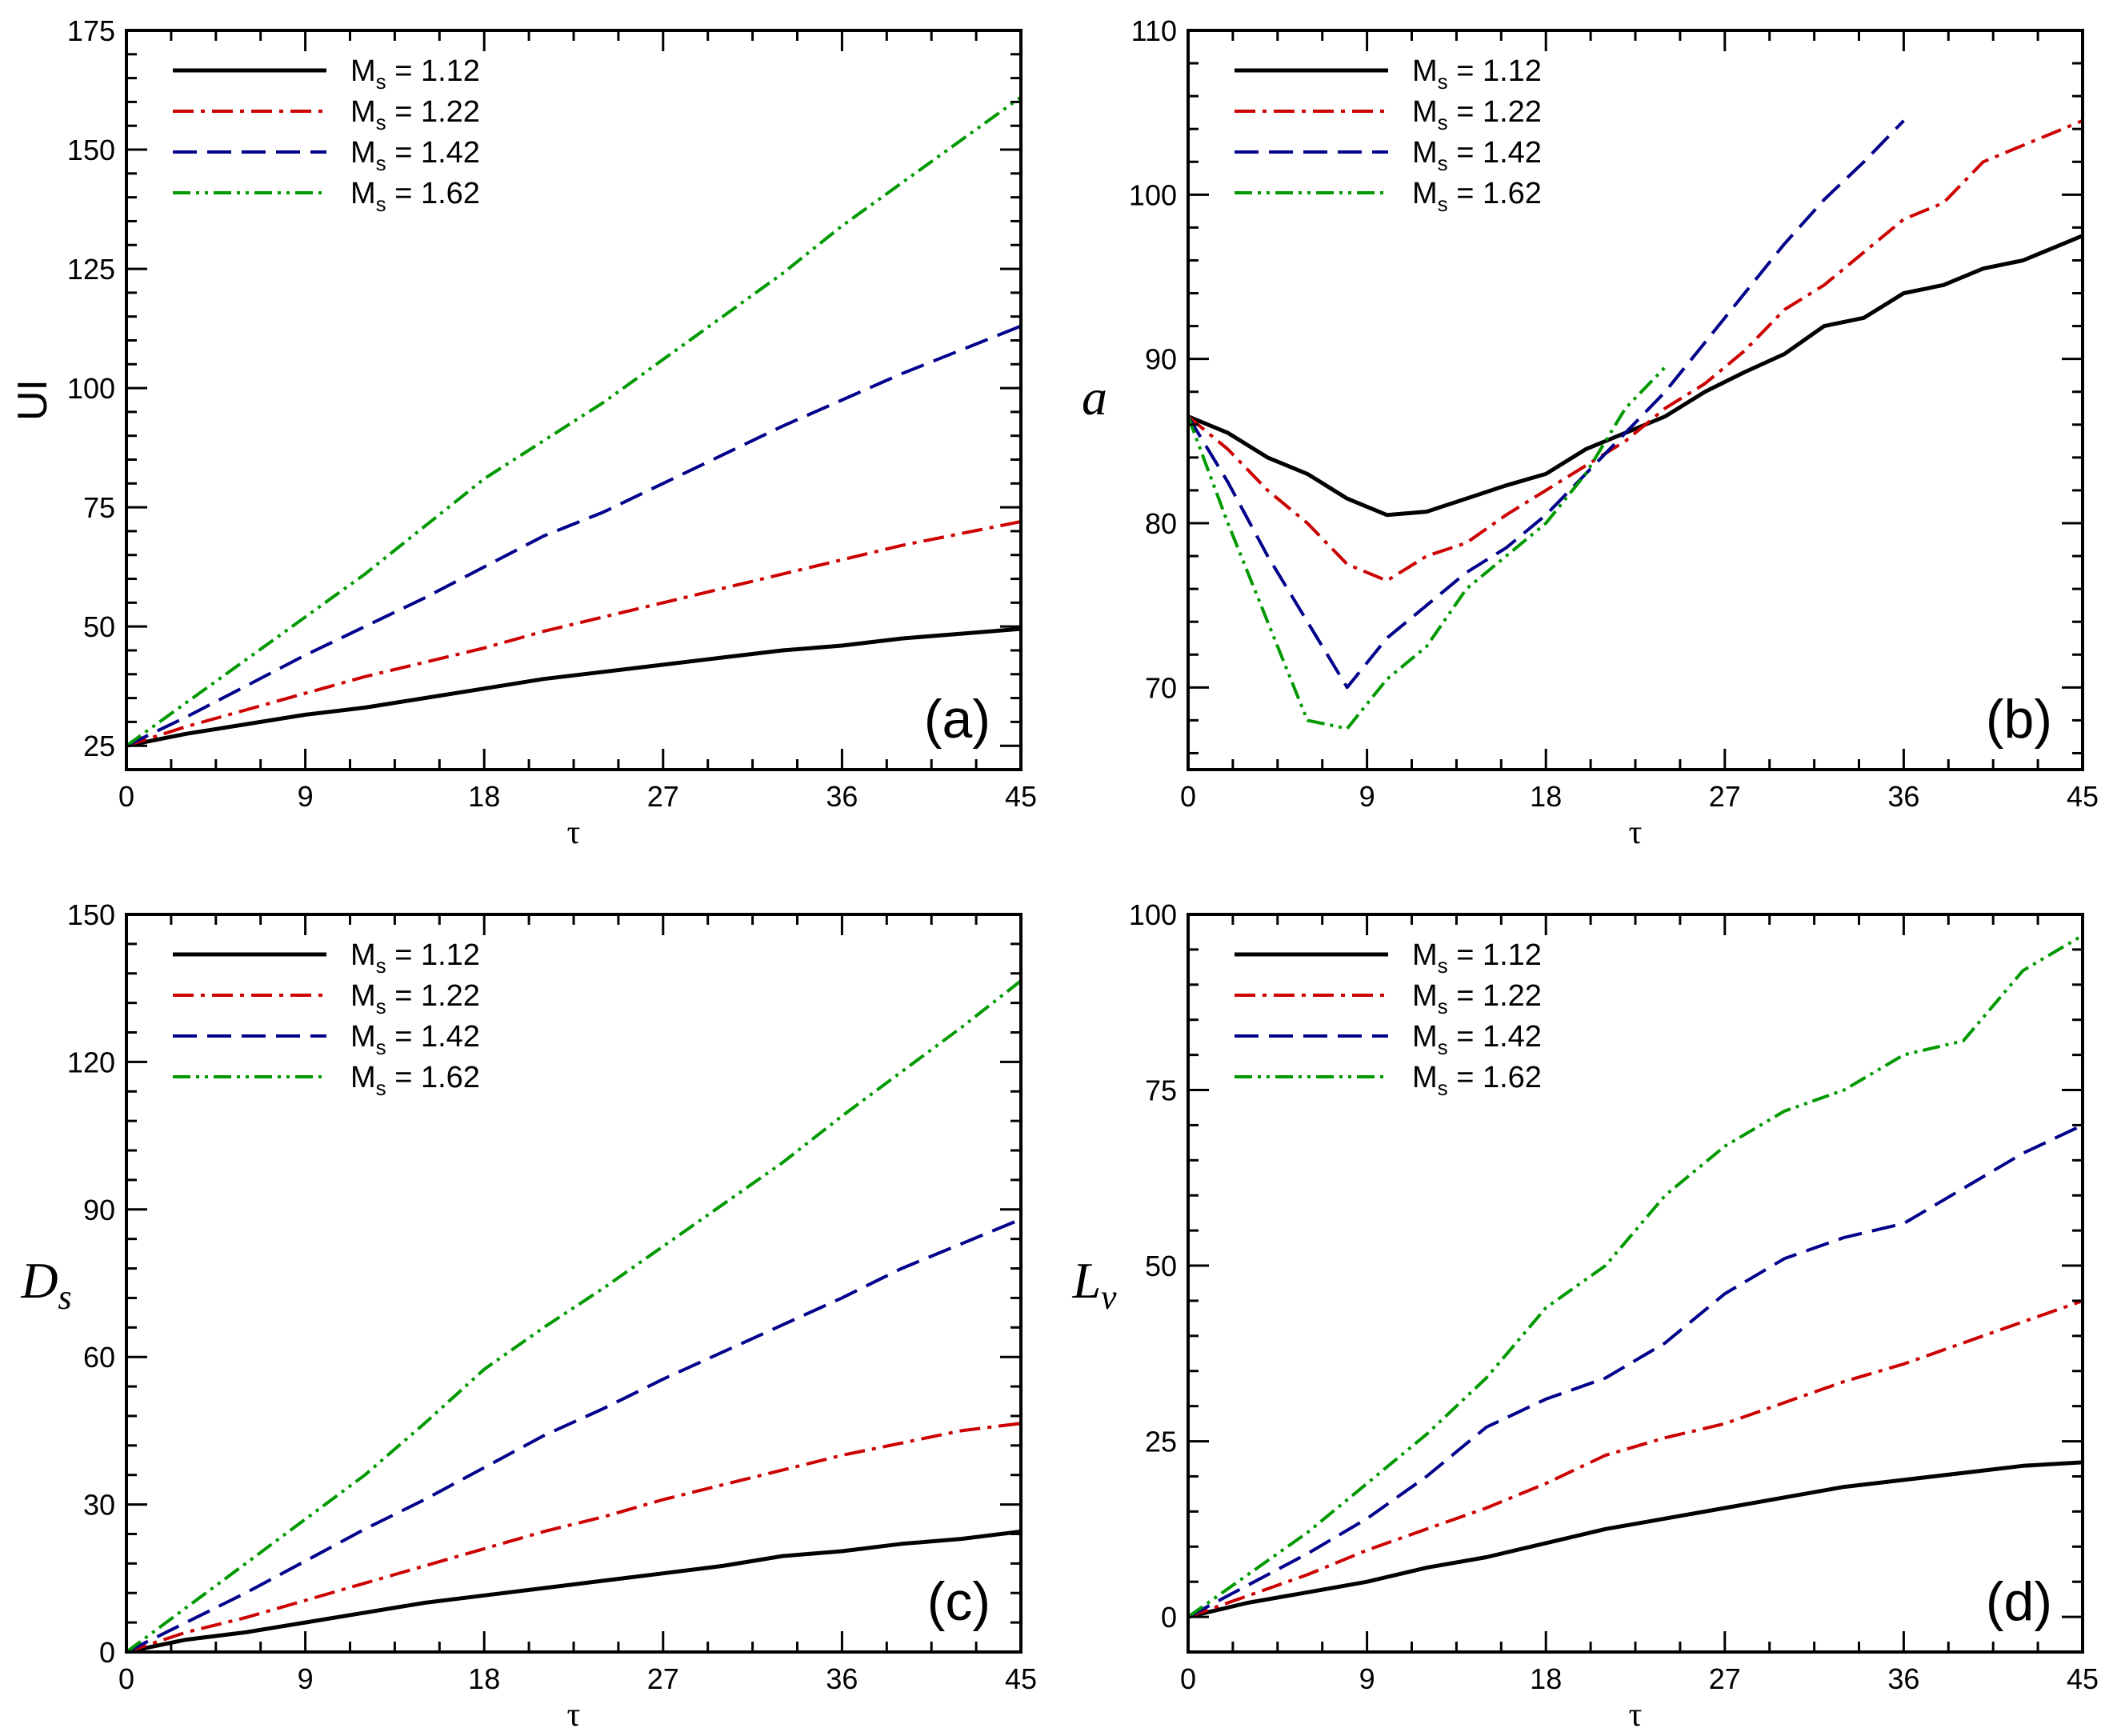  Describe the element at coordinates (91, 30) in the screenshot. I see `y-tick-label: 175` at that location.